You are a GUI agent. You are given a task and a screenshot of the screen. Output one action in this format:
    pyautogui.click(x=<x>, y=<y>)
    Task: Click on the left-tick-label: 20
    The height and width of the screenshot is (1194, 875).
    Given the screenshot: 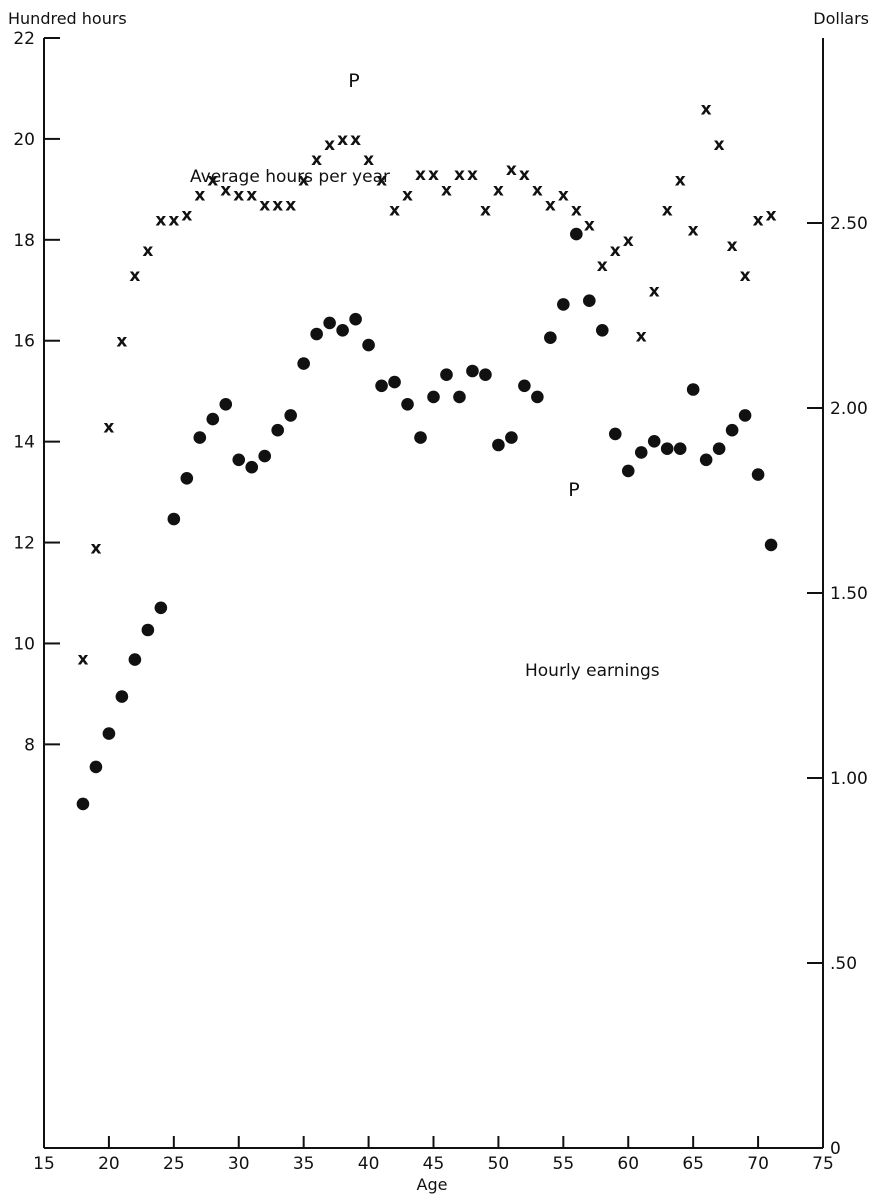 What is the action you would take?
    pyautogui.click(x=24, y=140)
    